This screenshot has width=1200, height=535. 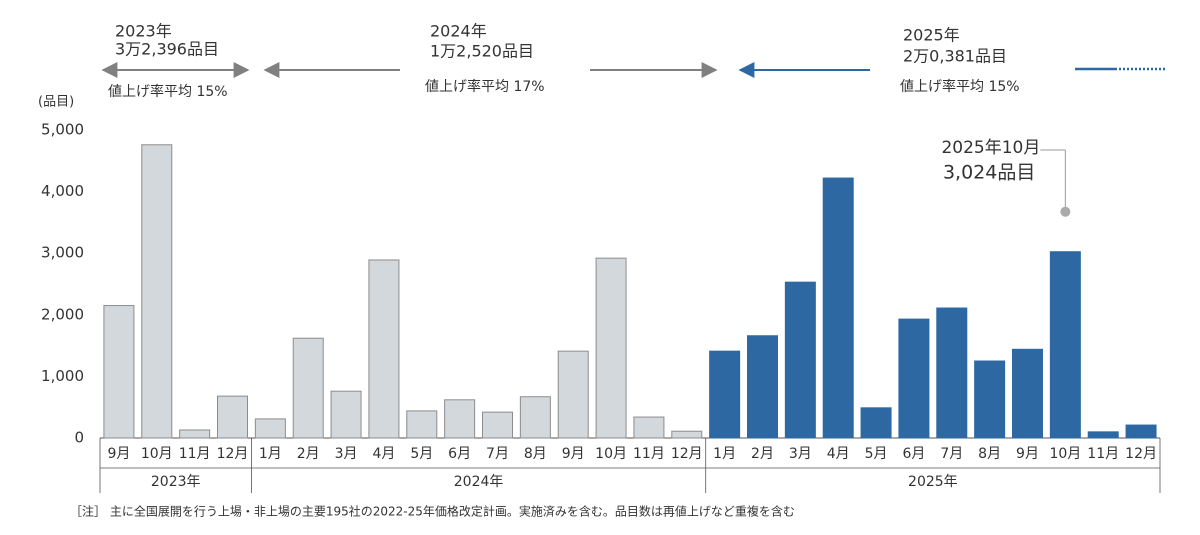 I want to click on leader-dot, so click(x=1065, y=211).